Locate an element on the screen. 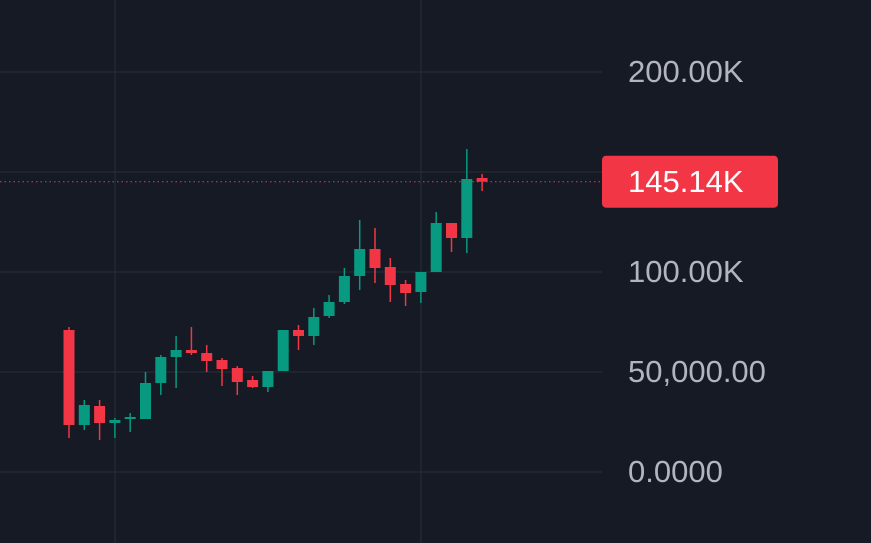 This screenshot has height=543, width=871. y-tick-label: 100.00K is located at coordinates (686, 271).